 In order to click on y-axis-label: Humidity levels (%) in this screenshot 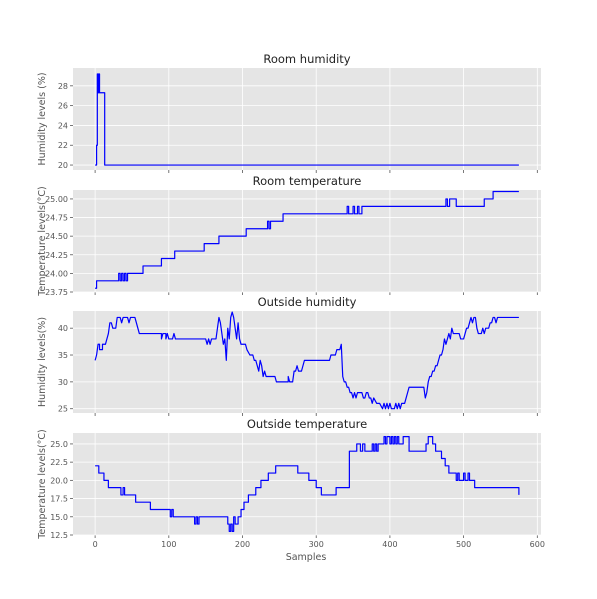, I will do `click(42, 118)`.